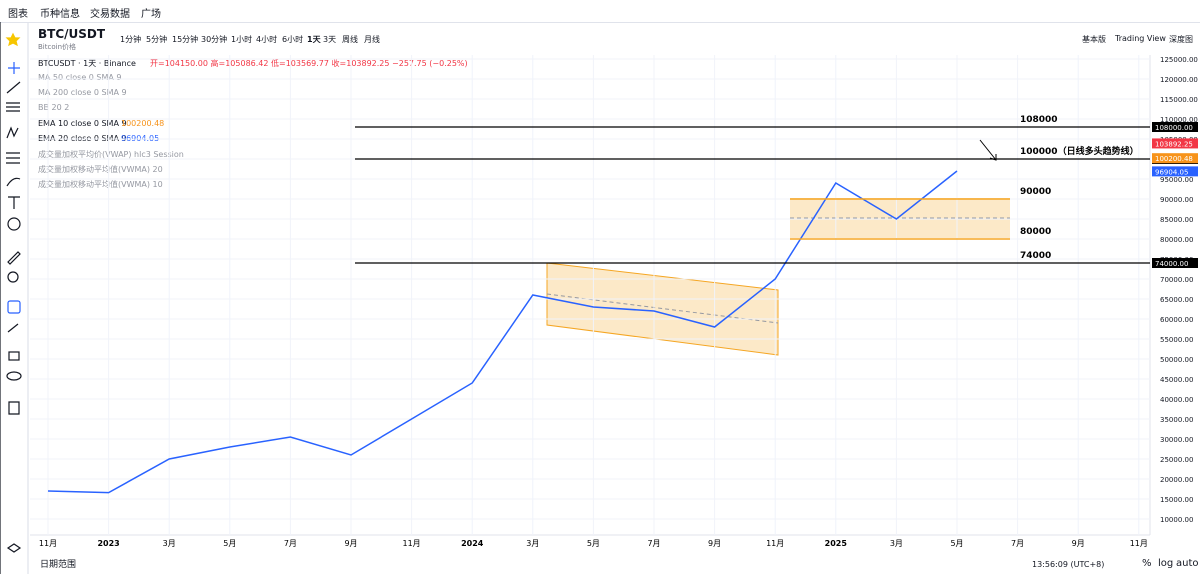 The width and height of the screenshot is (1200, 574). Describe the element at coordinates (185, 39) in the screenshot. I see `interval: 15分钟` at that location.